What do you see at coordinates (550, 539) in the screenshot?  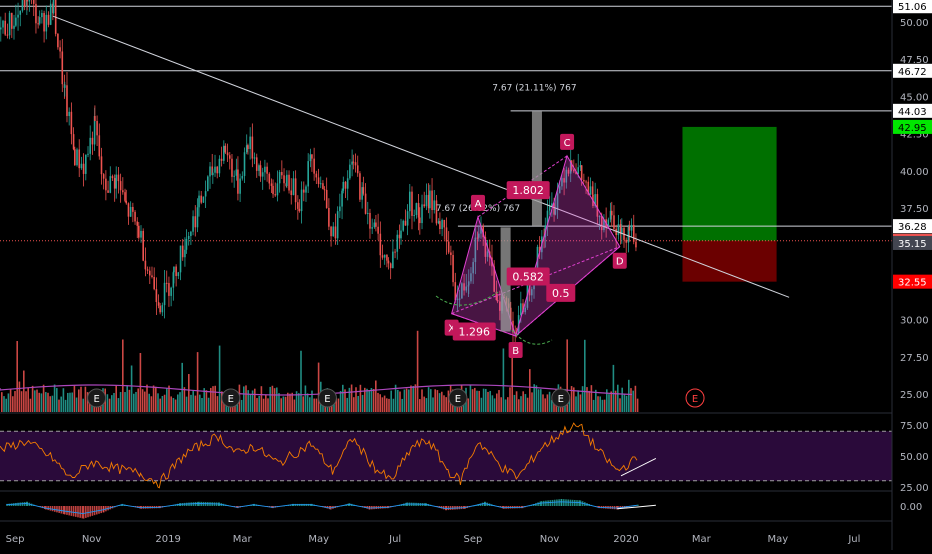 I see `time-tick-label: Nov` at bounding box center [550, 539].